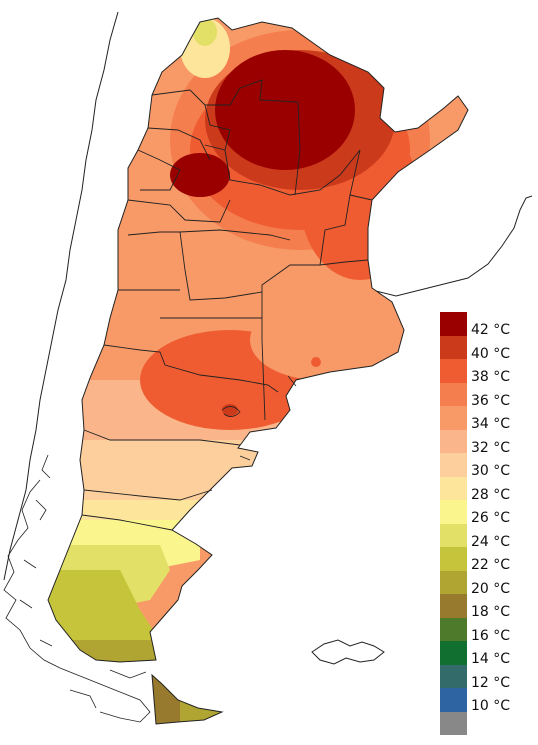  What do you see at coordinates (491, 612) in the screenshot?
I see `legend-label: 18 °C` at bounding box center [491, 612].